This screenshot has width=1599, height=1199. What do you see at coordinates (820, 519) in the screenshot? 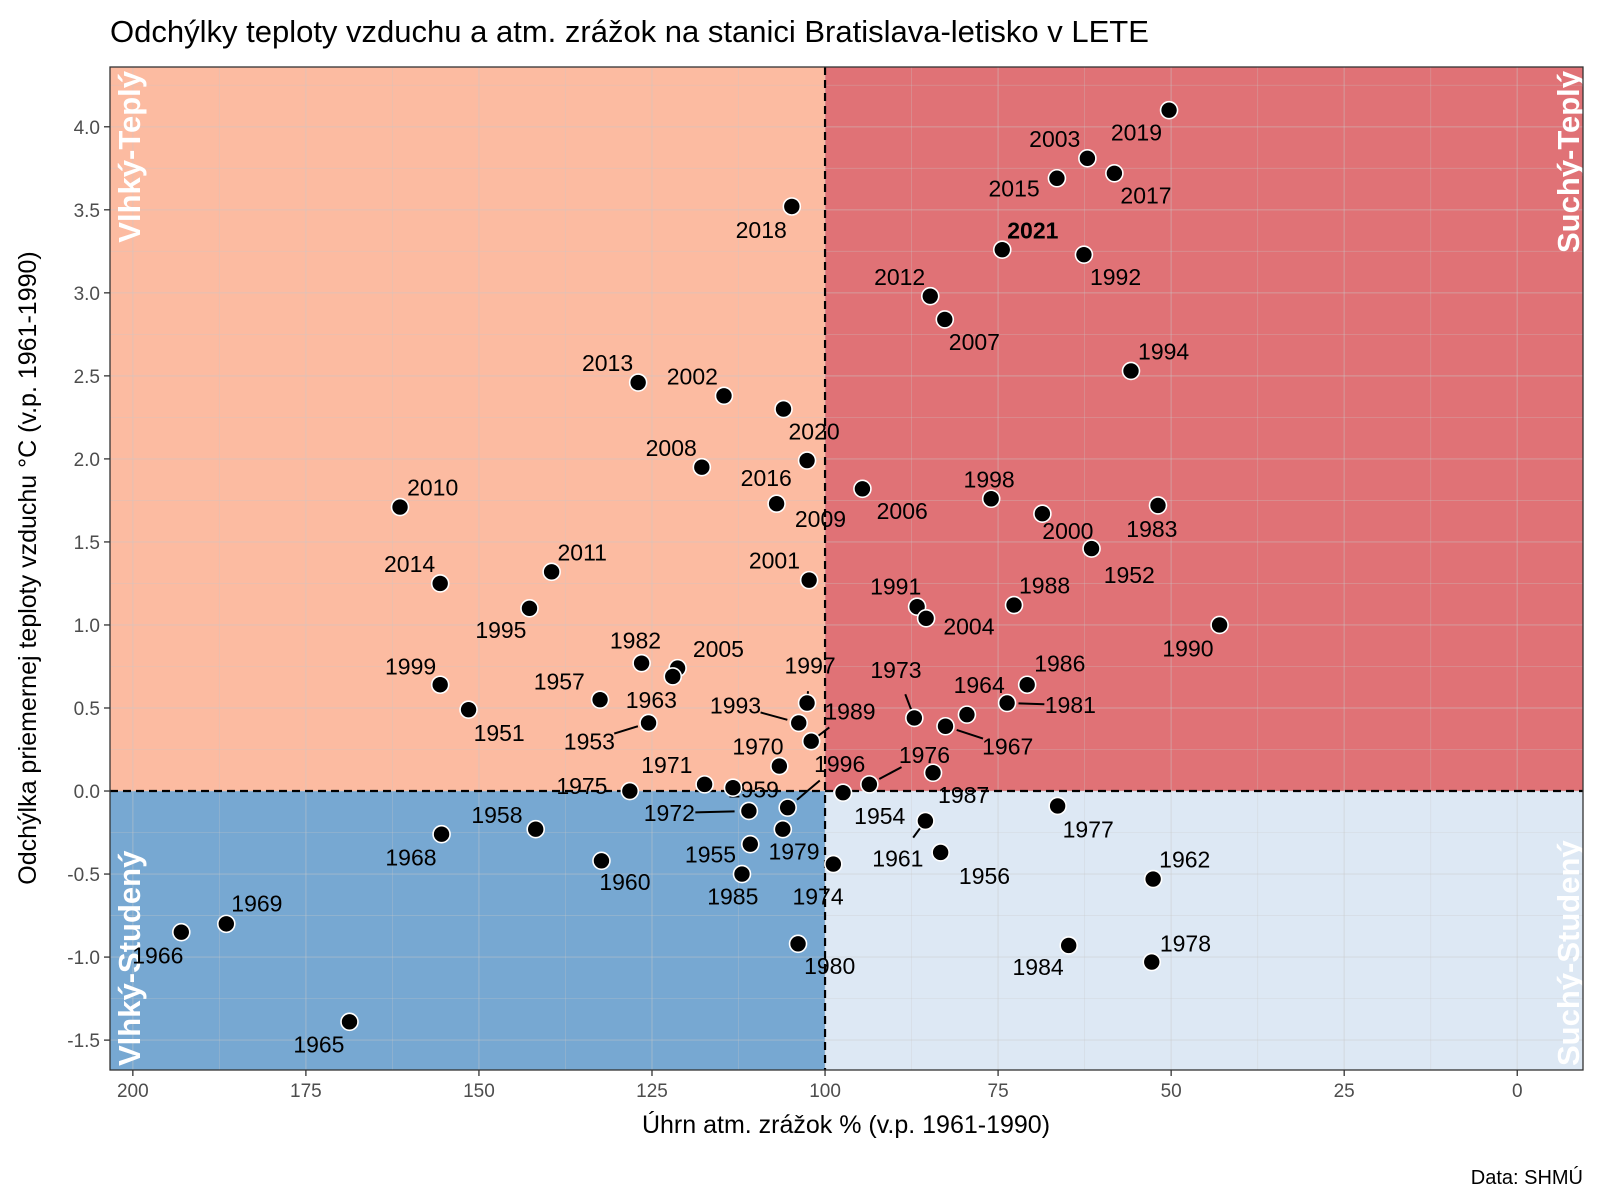
I see `point-label: 2009` at bounding box center [820, 519].